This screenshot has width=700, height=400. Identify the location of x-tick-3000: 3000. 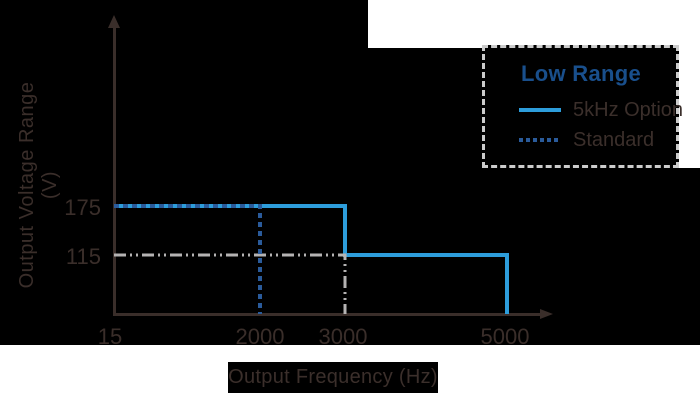
(343, 336).